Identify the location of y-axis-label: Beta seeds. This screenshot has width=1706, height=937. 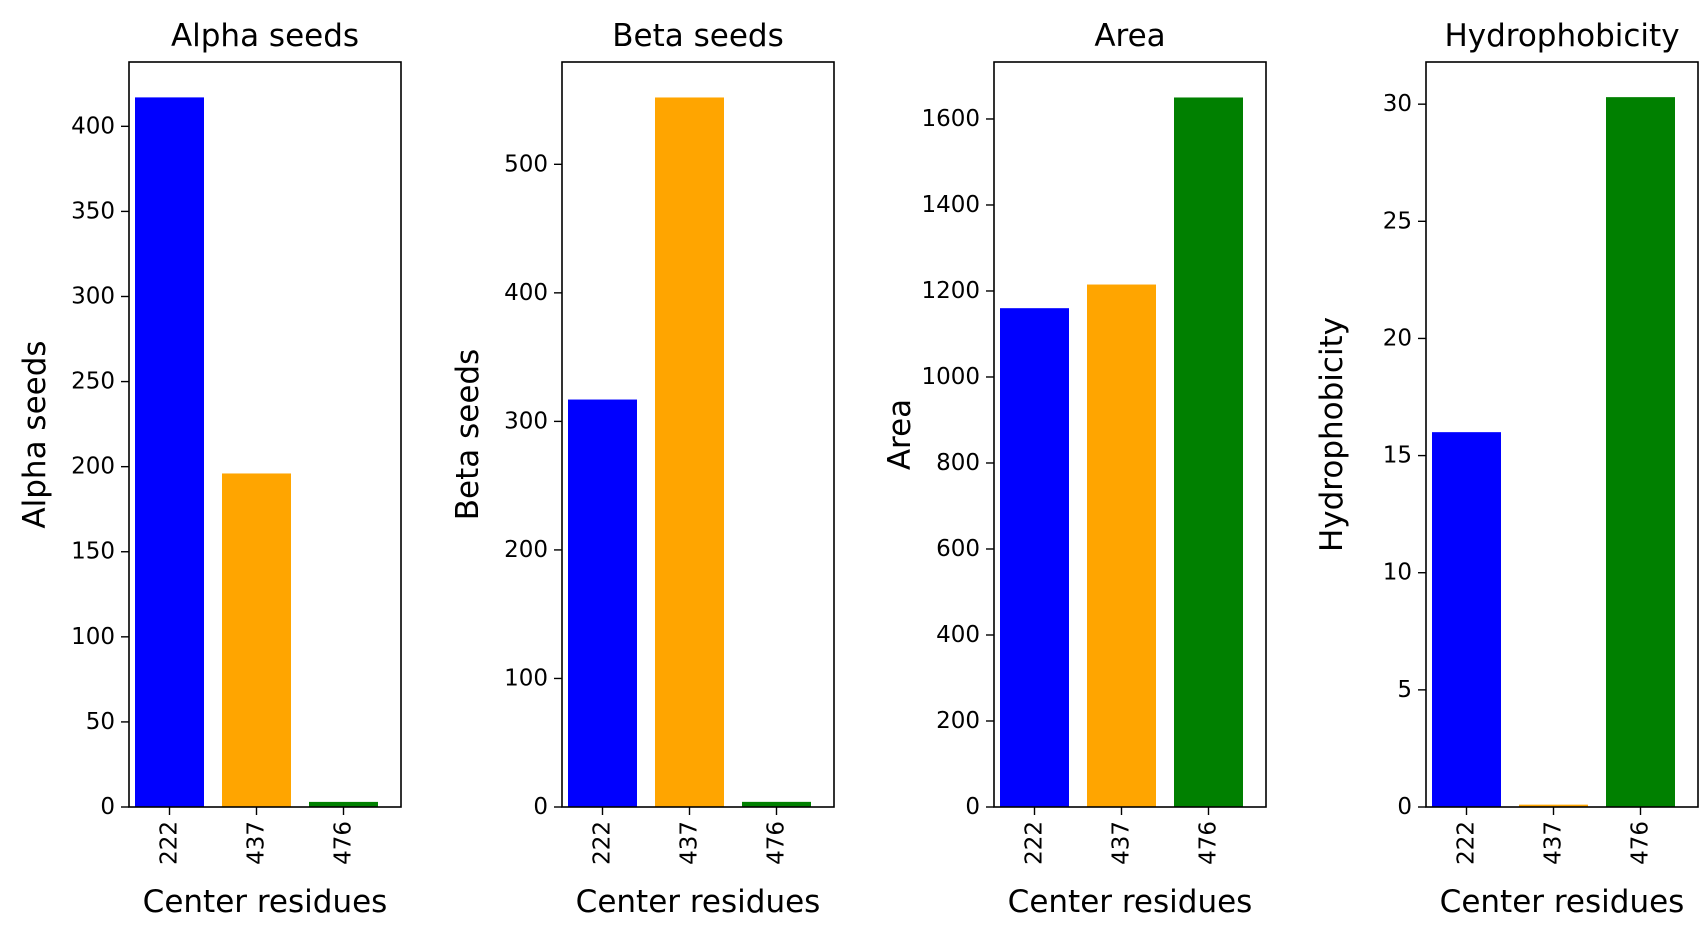
(468, 434).